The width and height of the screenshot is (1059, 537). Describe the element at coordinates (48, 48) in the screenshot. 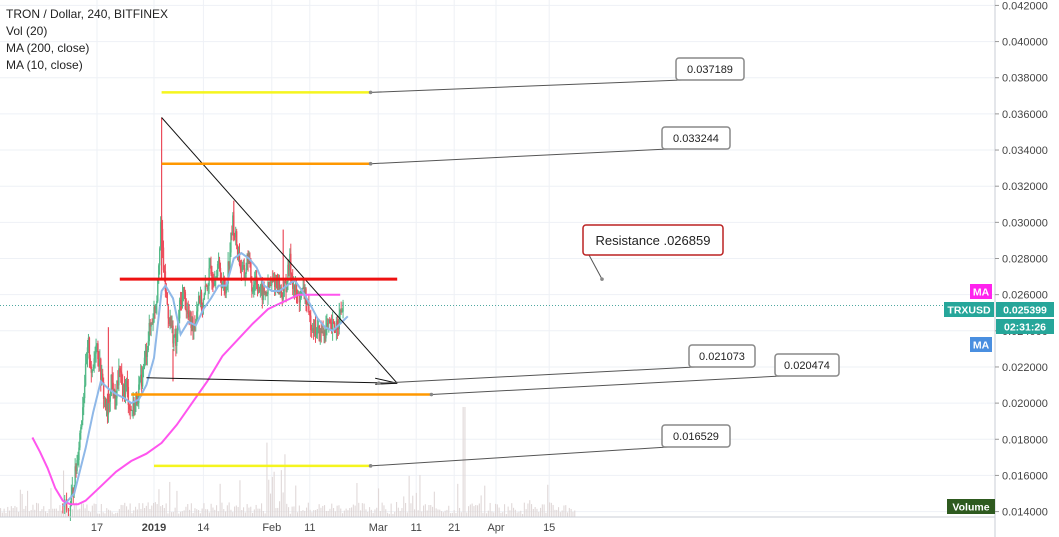

I see `ma200-indicator-label: MA (200, close)` at that location.